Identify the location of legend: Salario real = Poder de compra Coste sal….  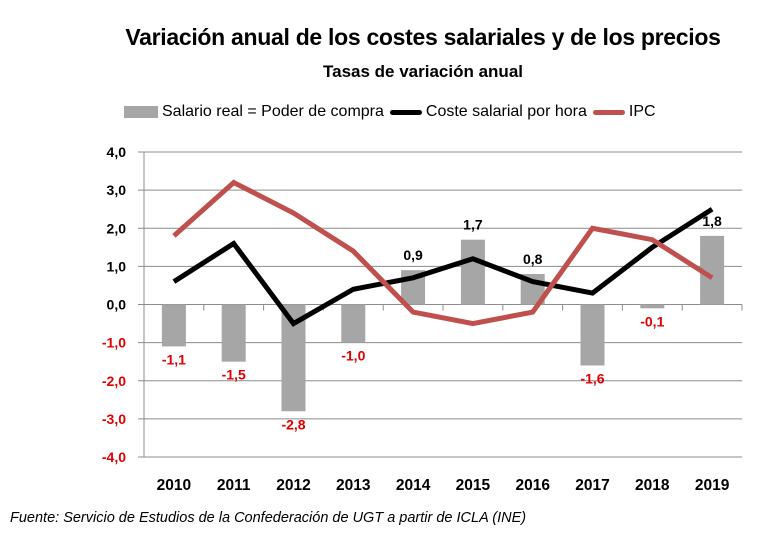
(393, 112).